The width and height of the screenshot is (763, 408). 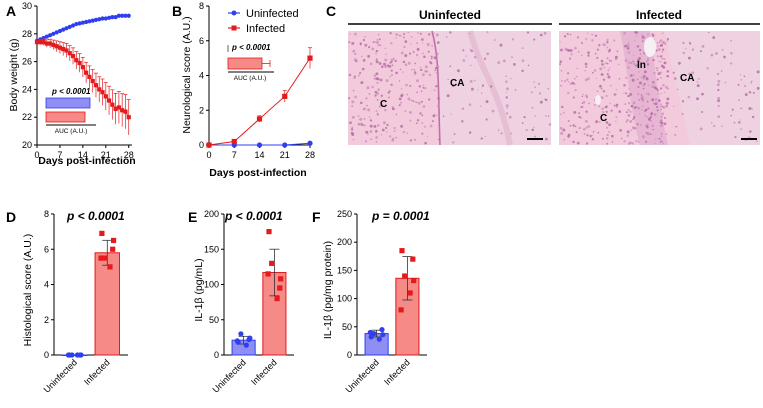 What do you see at coordinates (234, 141) in the screenshot?
I see `panel-b-point-infected` at bounding box center [234, 141].